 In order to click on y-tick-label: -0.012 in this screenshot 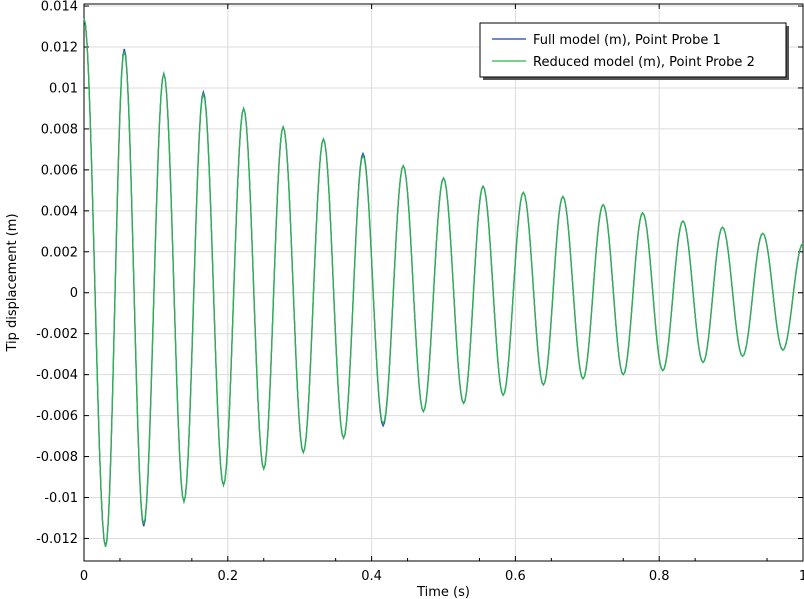, I will do `click(57, 539)`.